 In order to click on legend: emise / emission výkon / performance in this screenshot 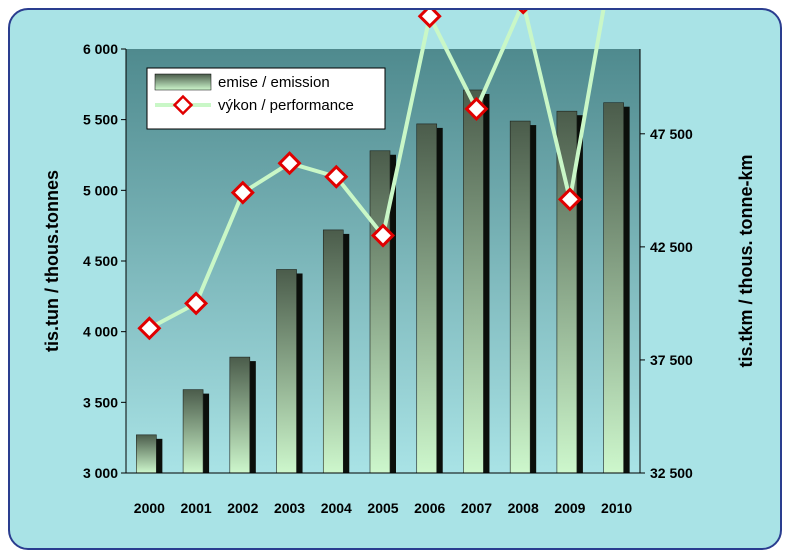, I will do `click(266, 98)`.